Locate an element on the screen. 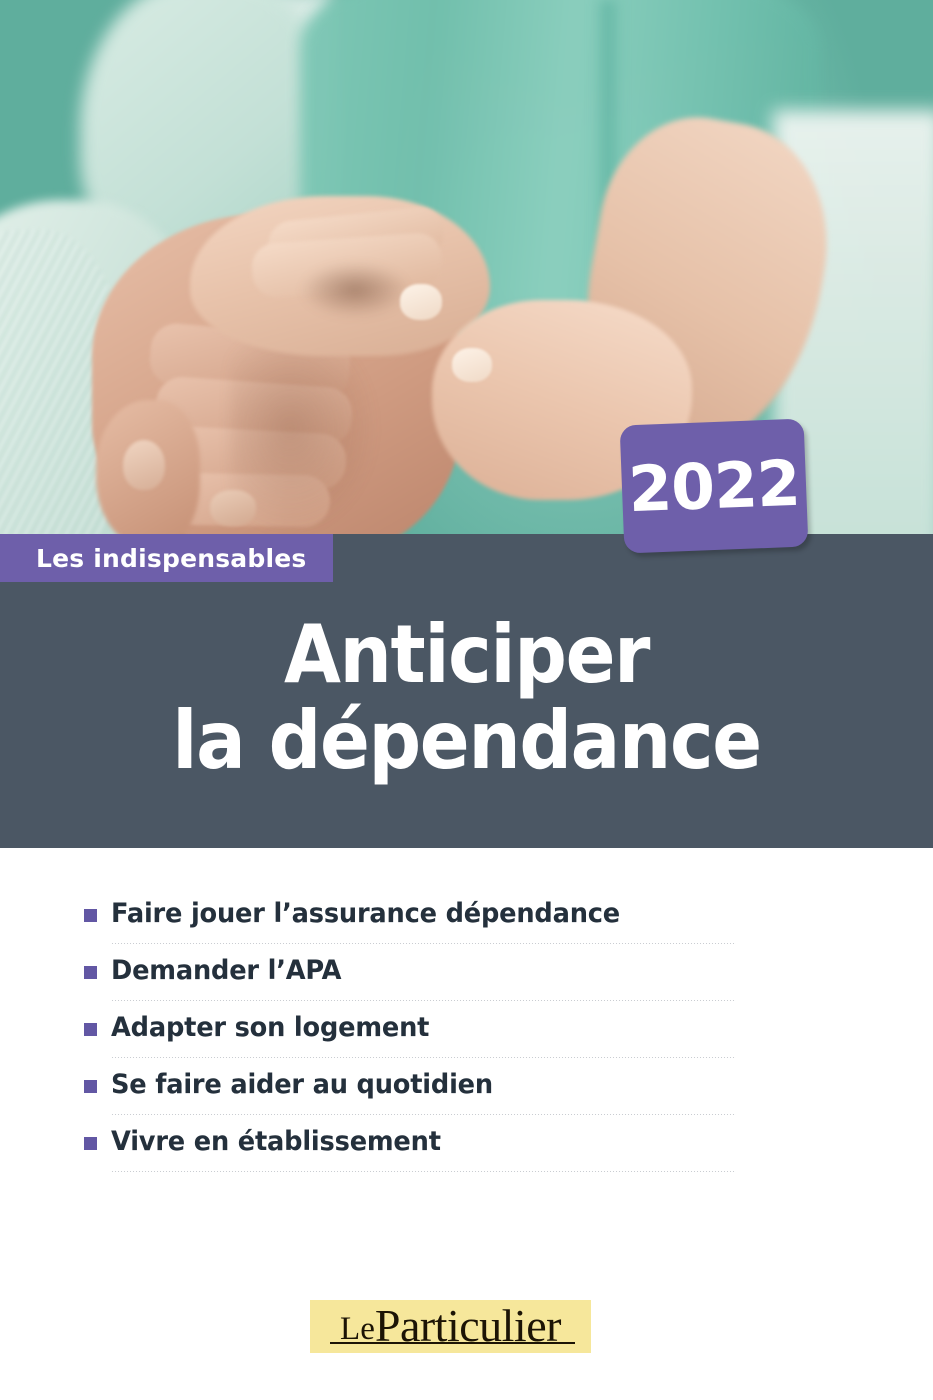 This screenshot has width=933, height=1400. title-line-1: Anticiper is located at coordinates (466, 654).